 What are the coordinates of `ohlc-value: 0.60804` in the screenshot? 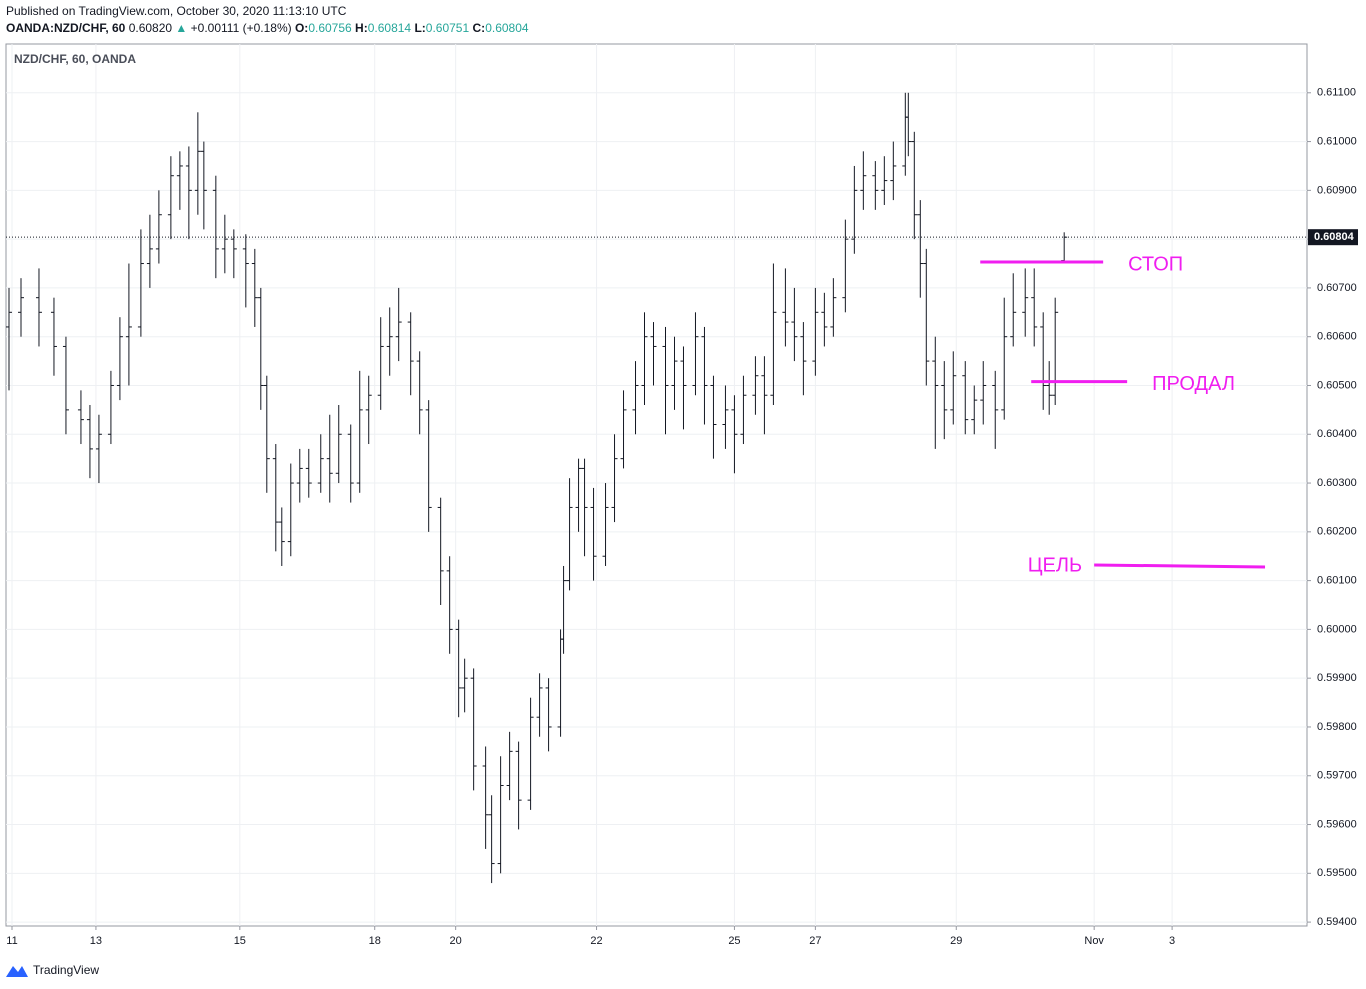 It's located at (507, 28).